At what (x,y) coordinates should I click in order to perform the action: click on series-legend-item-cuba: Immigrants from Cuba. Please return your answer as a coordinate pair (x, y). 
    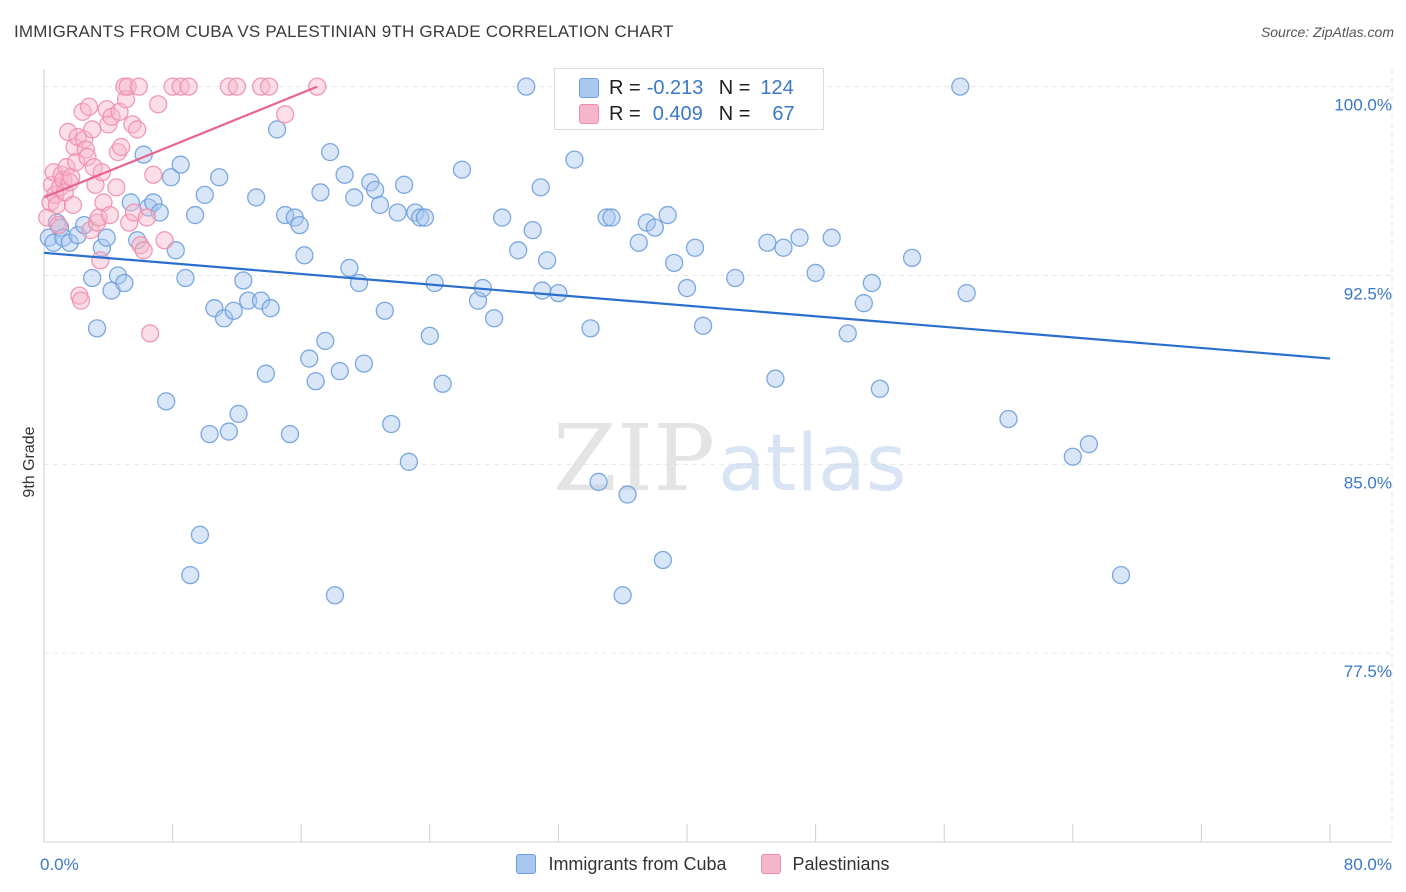
    Looking at the image, I should click on (621, 864).